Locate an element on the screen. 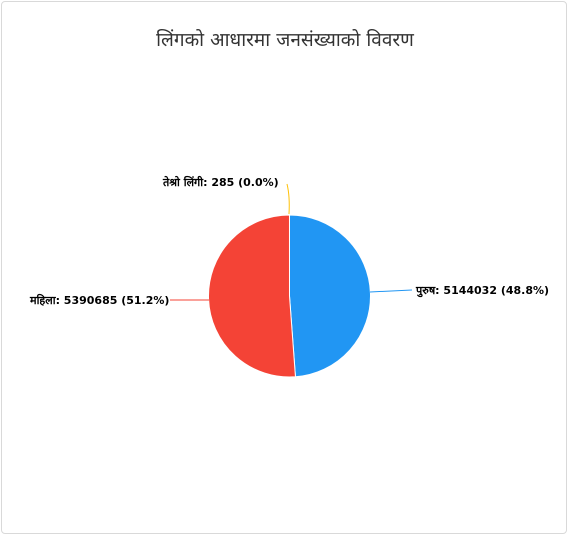 The height and width of the screenshot is (537, 570). data-label-1: महिला: 5390685 (51.2%) is located at coordinates (99, 300).